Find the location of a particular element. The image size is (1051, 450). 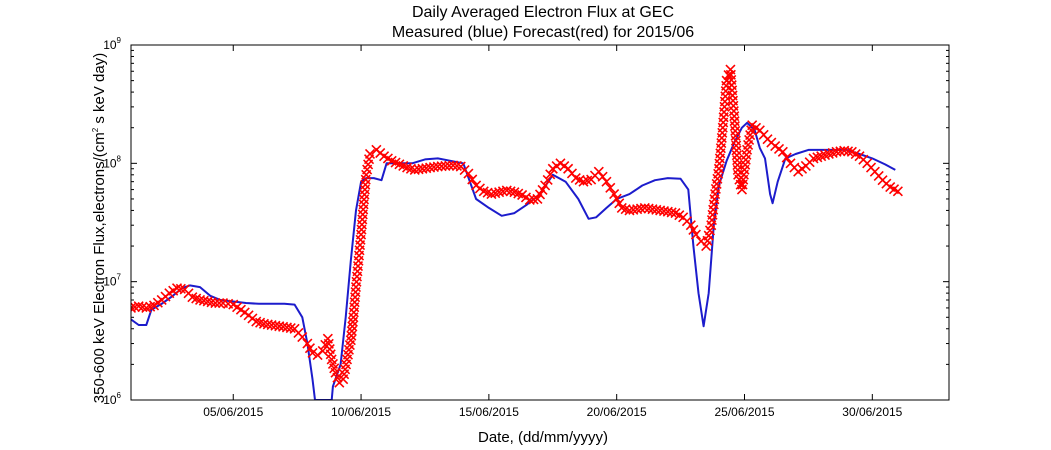

y-axis-label-rest: s keV day) is located at coordinates (99, 90).